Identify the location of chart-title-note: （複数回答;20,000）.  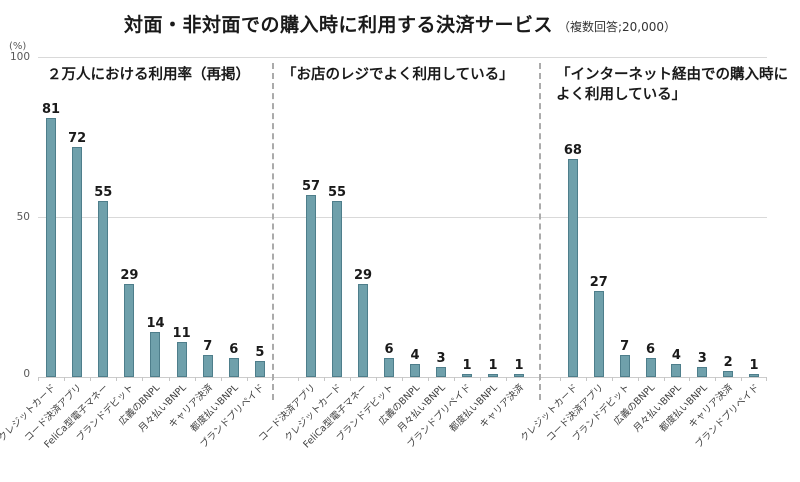
(617, 27).